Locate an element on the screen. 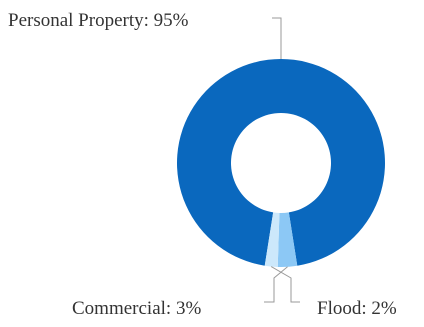  slice-label-flood: Flood: 2% is located at coordinates (357, 308).